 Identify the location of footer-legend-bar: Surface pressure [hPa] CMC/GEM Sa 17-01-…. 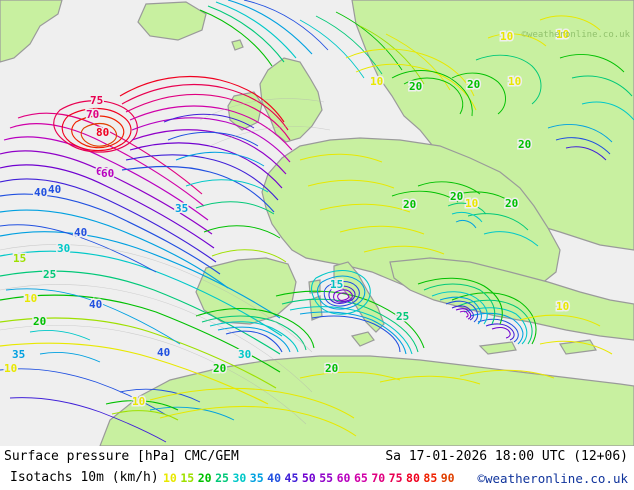
(317, 468).